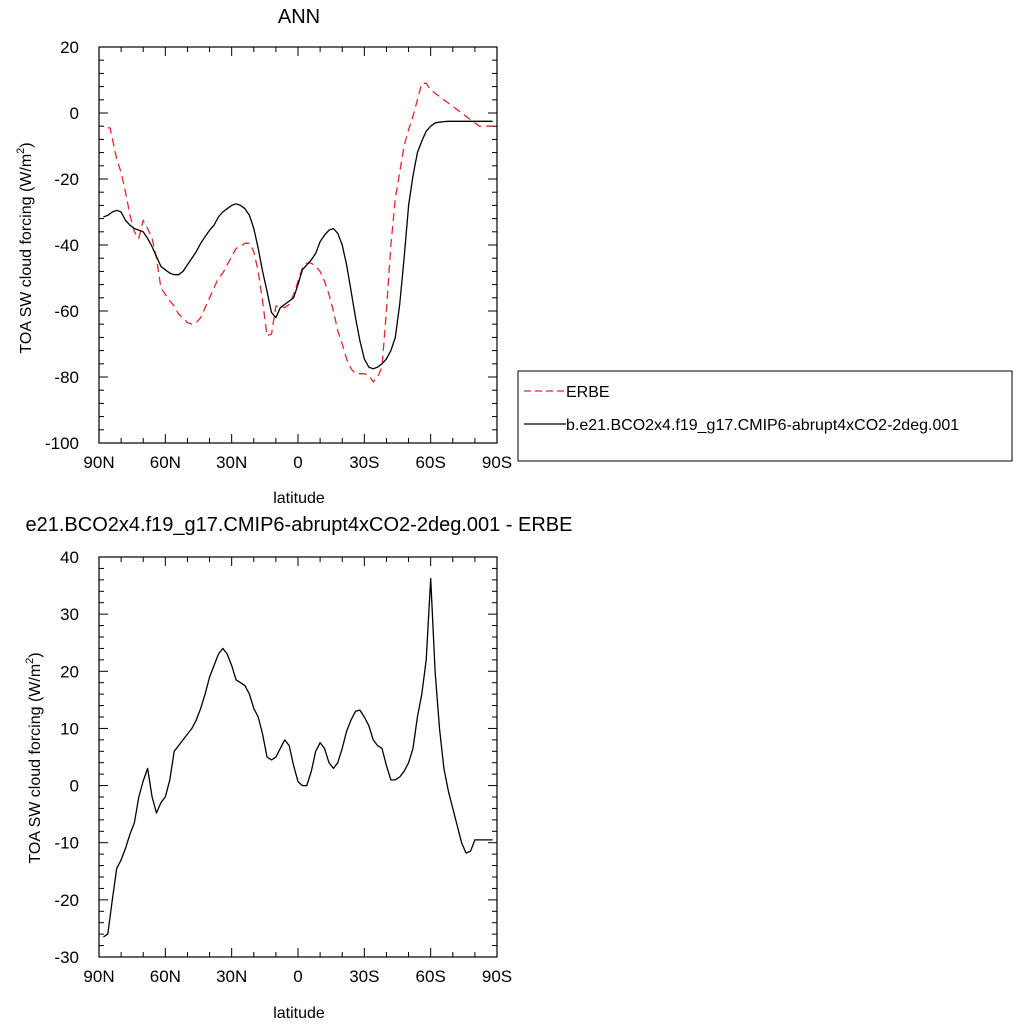  I want to click on bottom-x-tick-label: 0, so click(297, 976).